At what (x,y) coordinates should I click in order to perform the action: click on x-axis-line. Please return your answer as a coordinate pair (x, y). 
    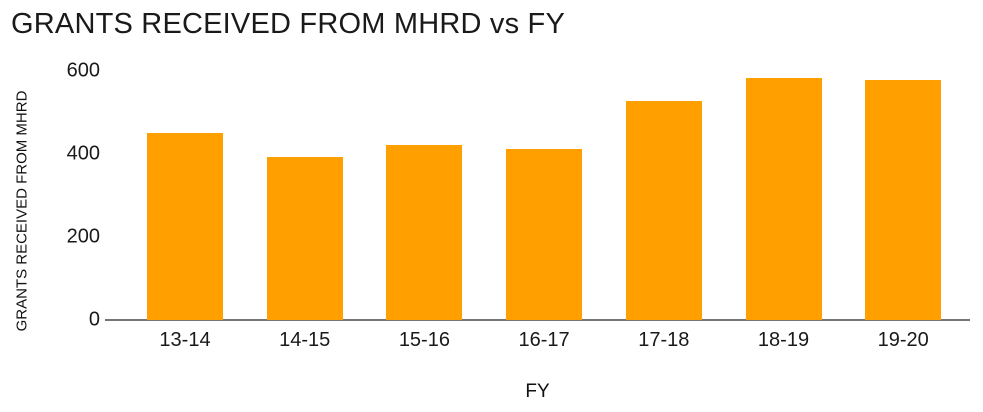
    Looking at the image, I should click on (537, 320).